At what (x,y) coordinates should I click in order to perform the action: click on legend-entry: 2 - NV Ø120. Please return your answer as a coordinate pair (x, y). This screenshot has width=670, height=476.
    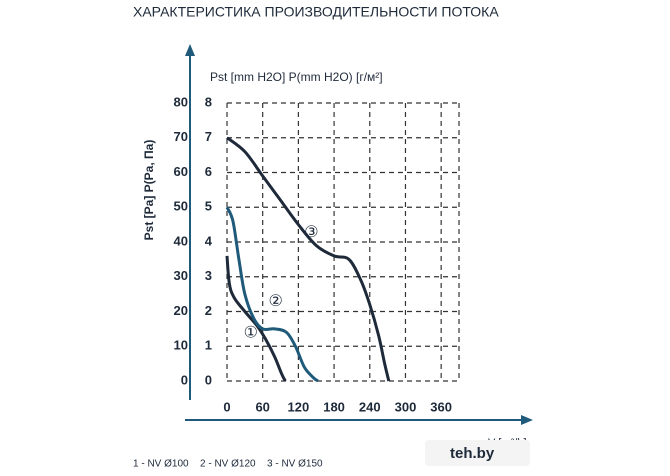
    Looking at the image, I should click on (228, 464).